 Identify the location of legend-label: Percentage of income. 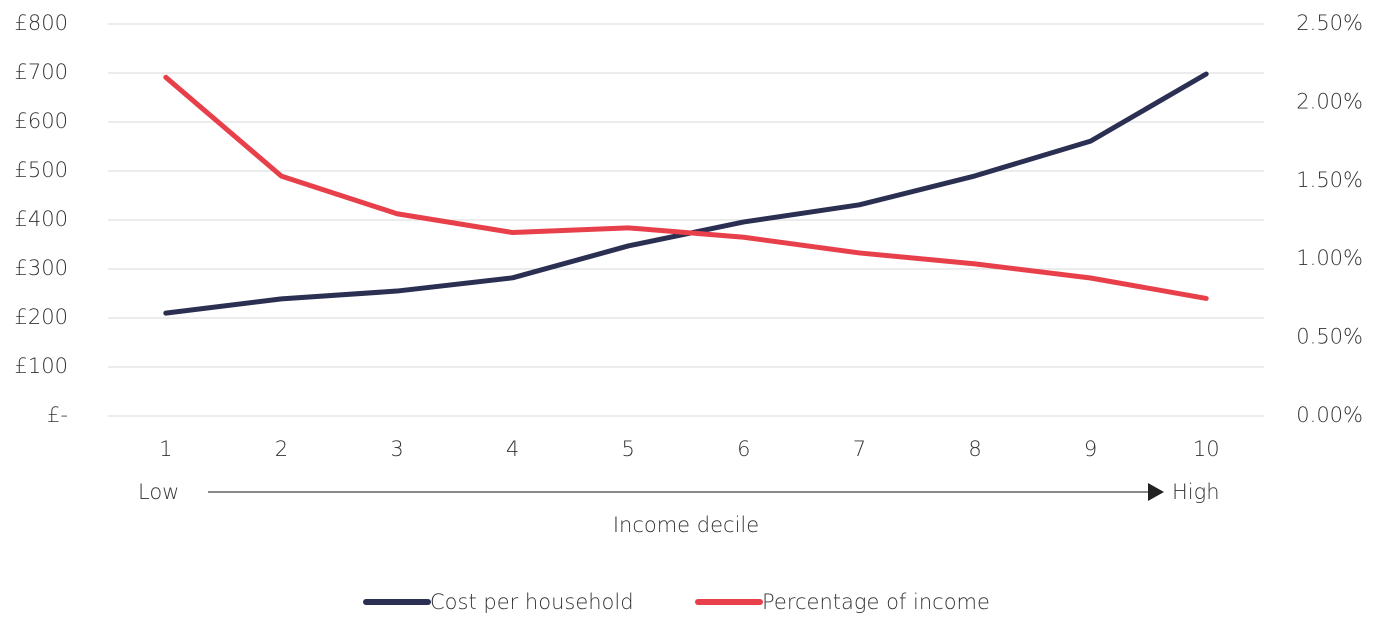
(876, 602).